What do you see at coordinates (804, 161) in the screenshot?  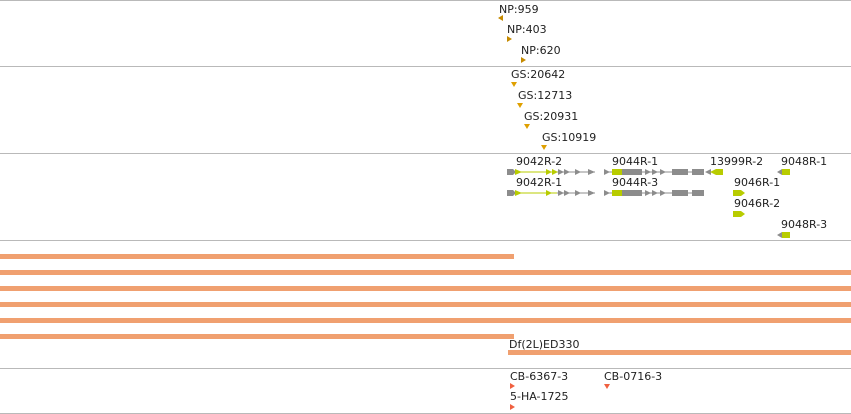 I see `transcript-label: 9048R-1` at bounding box center [804, 161].